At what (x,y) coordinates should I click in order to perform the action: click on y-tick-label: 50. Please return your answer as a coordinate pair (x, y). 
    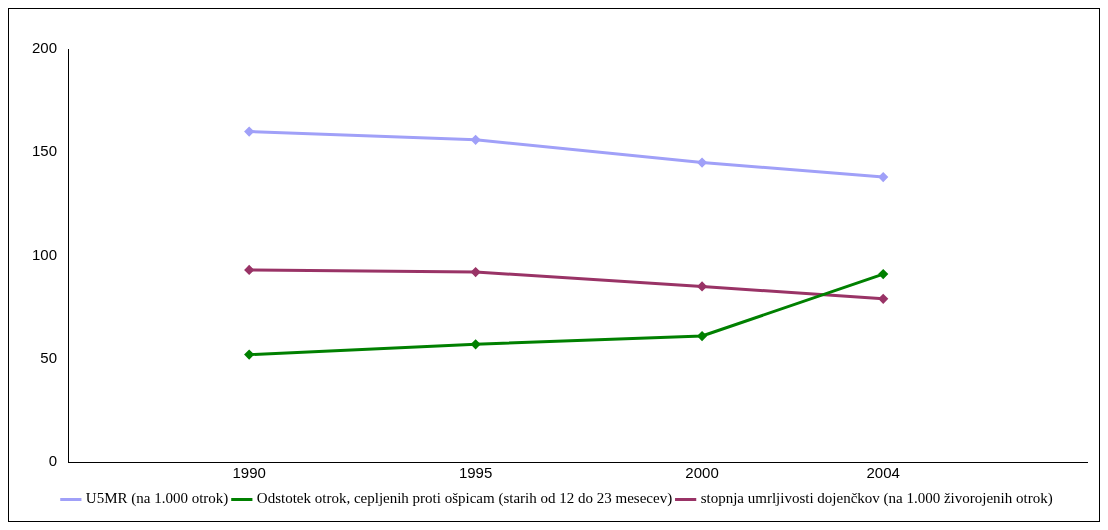
    Looking at the image, I should click on (49, 357).